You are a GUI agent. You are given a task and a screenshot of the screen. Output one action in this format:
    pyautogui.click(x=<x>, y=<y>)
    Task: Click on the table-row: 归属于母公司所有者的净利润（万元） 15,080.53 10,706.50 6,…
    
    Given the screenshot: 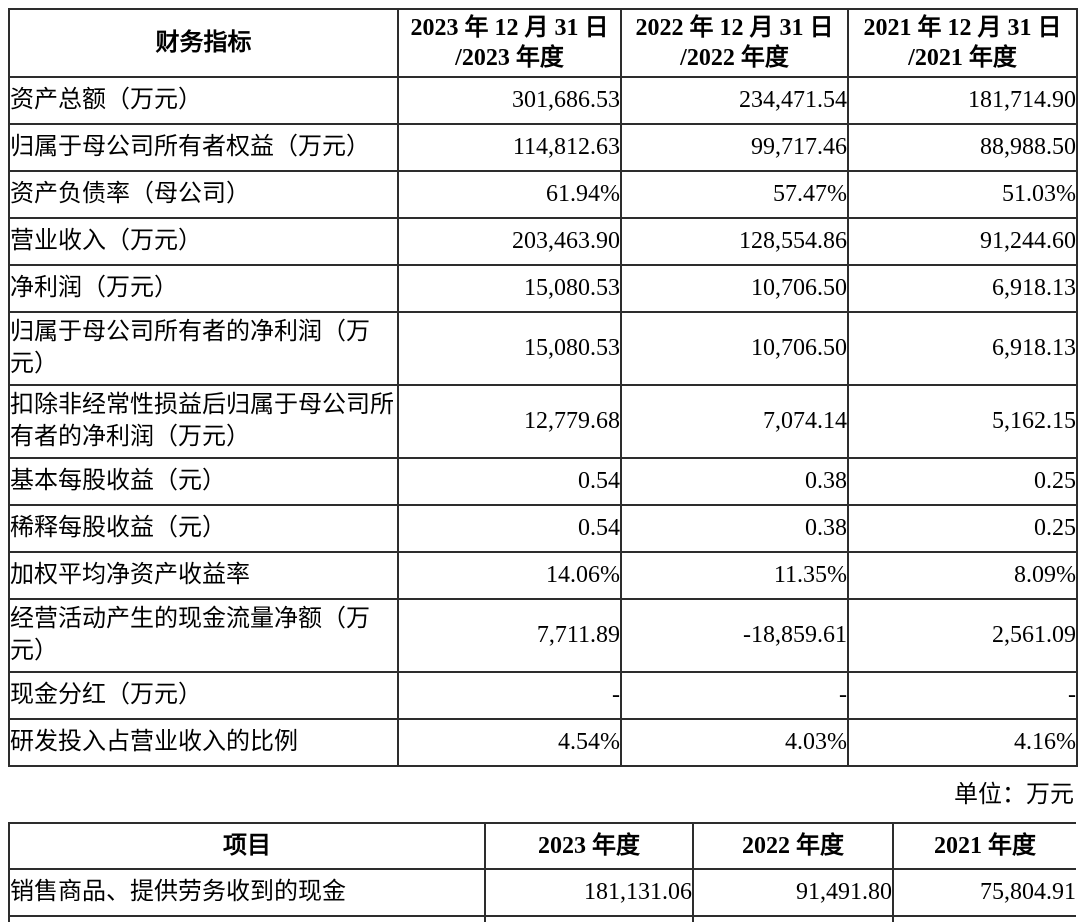 What is the action you would take?
    pyautogui.click(x=543, y=348)
    